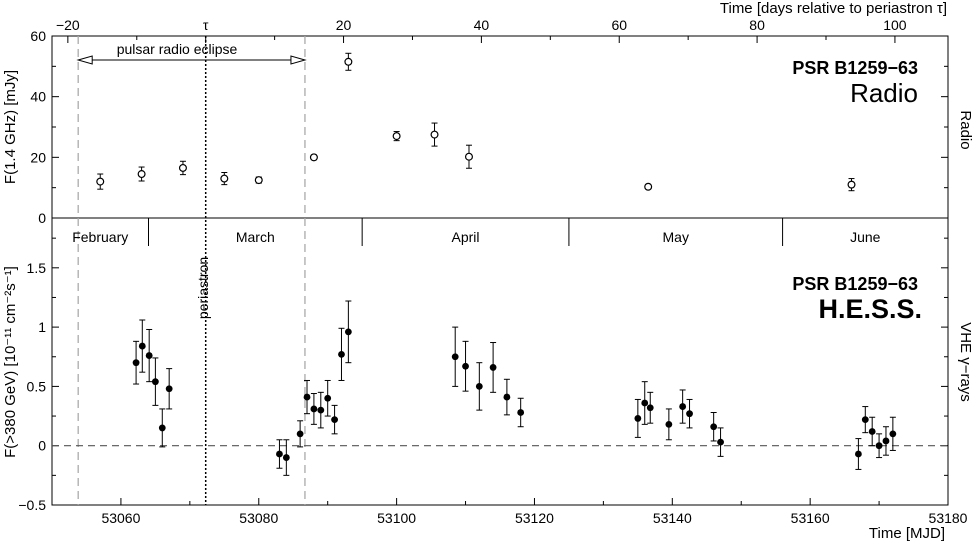 The width and height of the screenshot is (975, 542). Describe the element at coordinates (534, 518) in the screenshot. I see `x-tick-label: 53120` at that location.